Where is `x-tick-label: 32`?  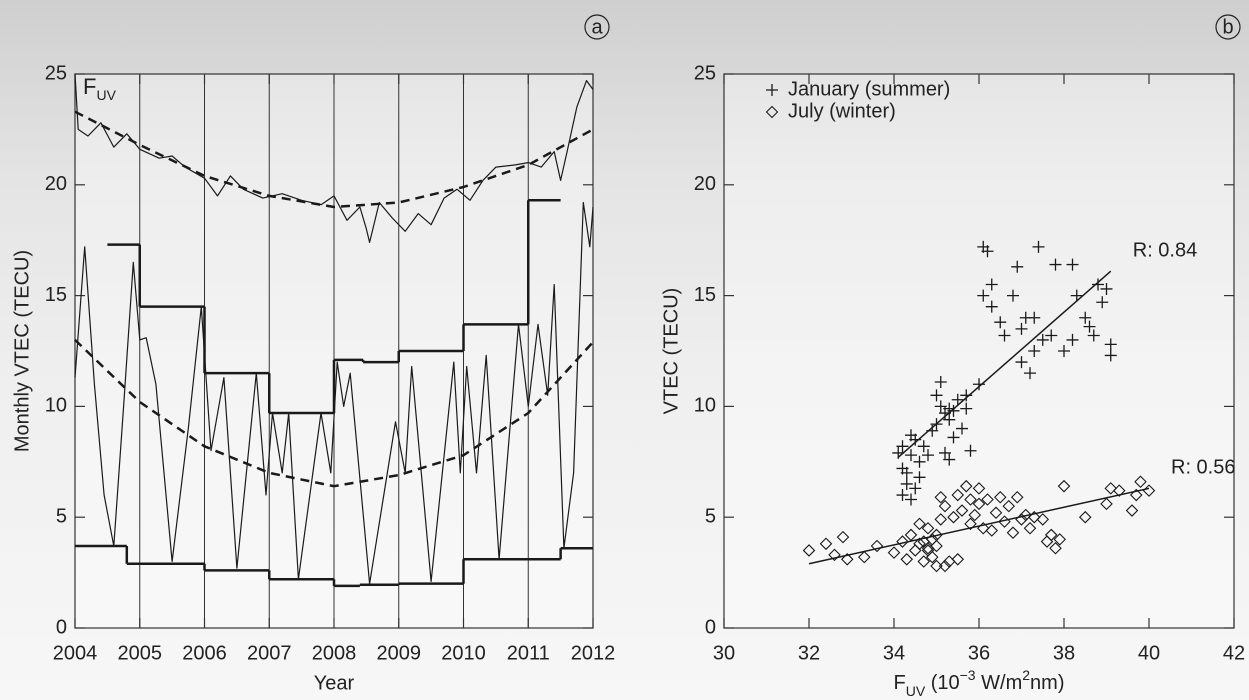
x-tick-label: 32 is located at coordinates (809, 653).